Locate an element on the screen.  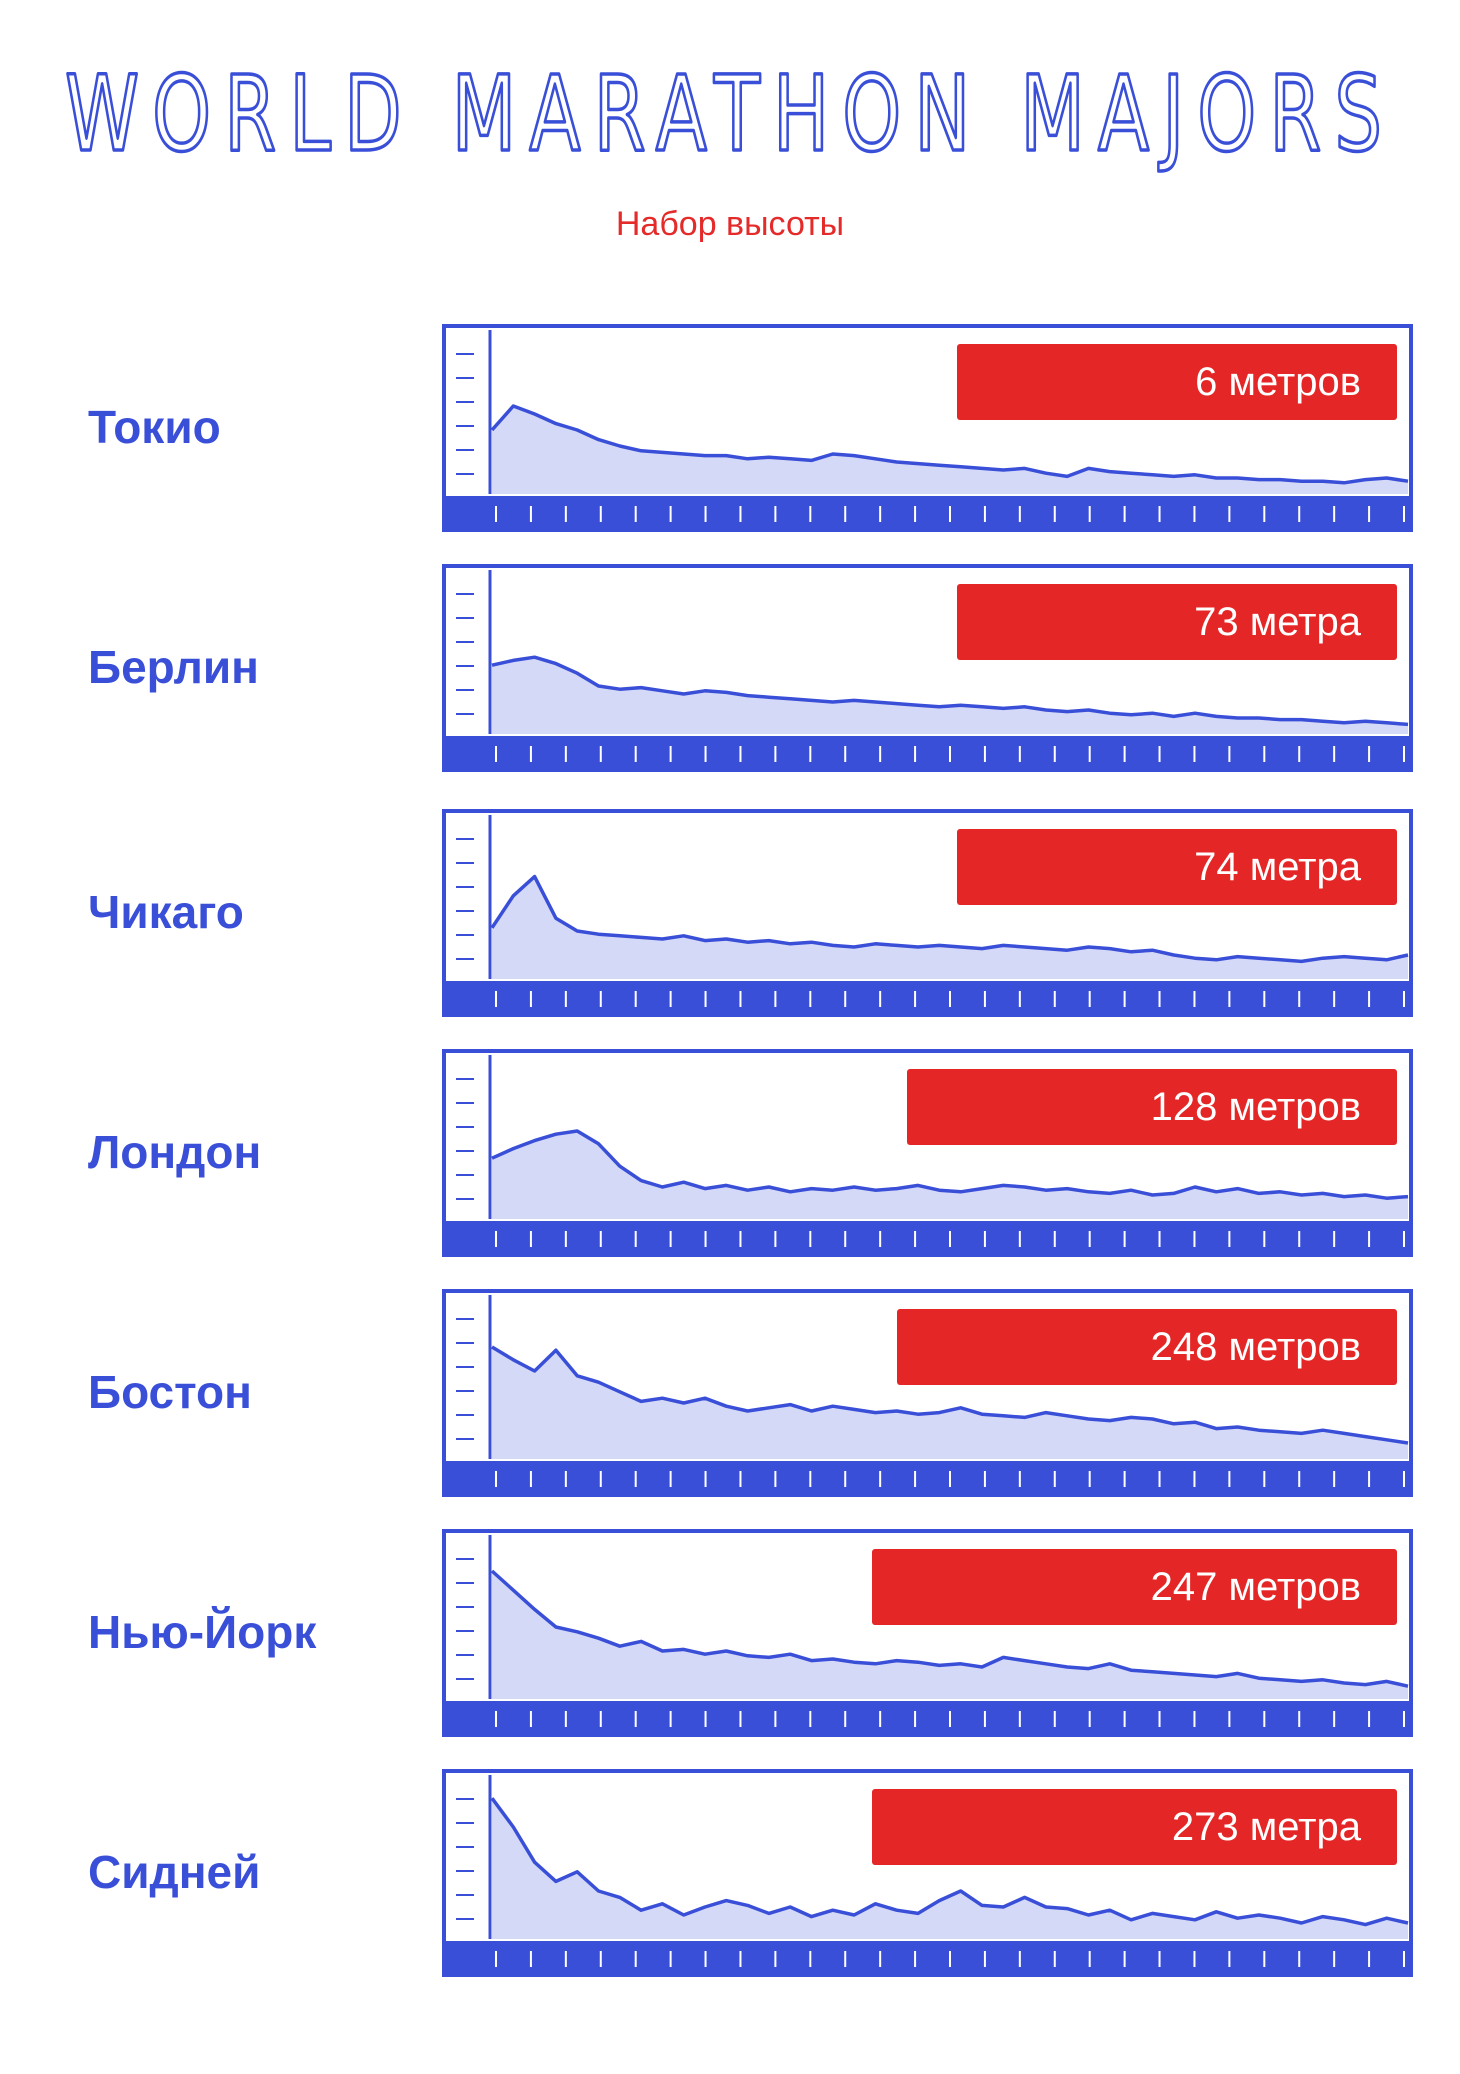
city-name: Сидней is located at coordinates (174, 1872).